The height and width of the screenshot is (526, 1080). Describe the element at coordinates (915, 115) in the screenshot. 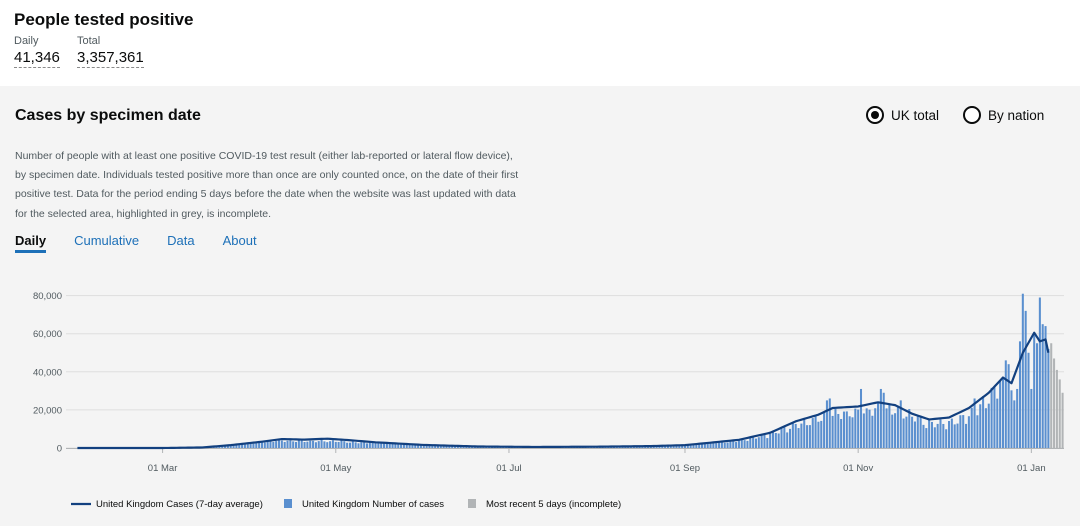

I see `uk-total-label: UK total` at that location.